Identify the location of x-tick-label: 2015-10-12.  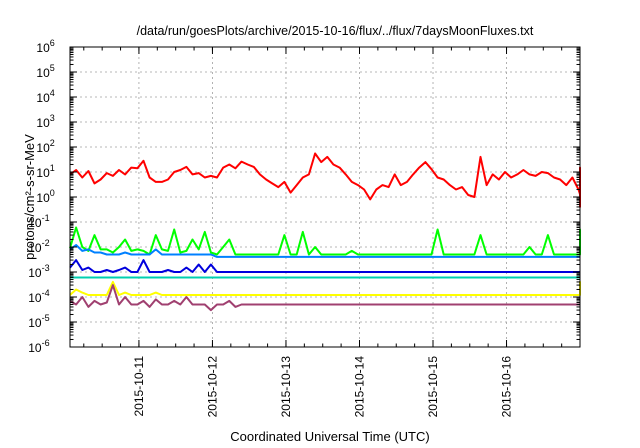
(212, 387).